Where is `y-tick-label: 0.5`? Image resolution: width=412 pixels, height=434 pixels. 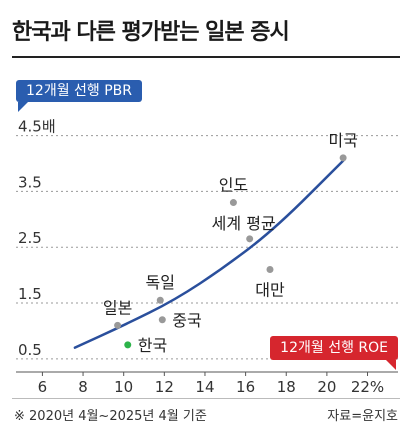 y-tick-label: 0.5 is located at coordinates (30, 350).